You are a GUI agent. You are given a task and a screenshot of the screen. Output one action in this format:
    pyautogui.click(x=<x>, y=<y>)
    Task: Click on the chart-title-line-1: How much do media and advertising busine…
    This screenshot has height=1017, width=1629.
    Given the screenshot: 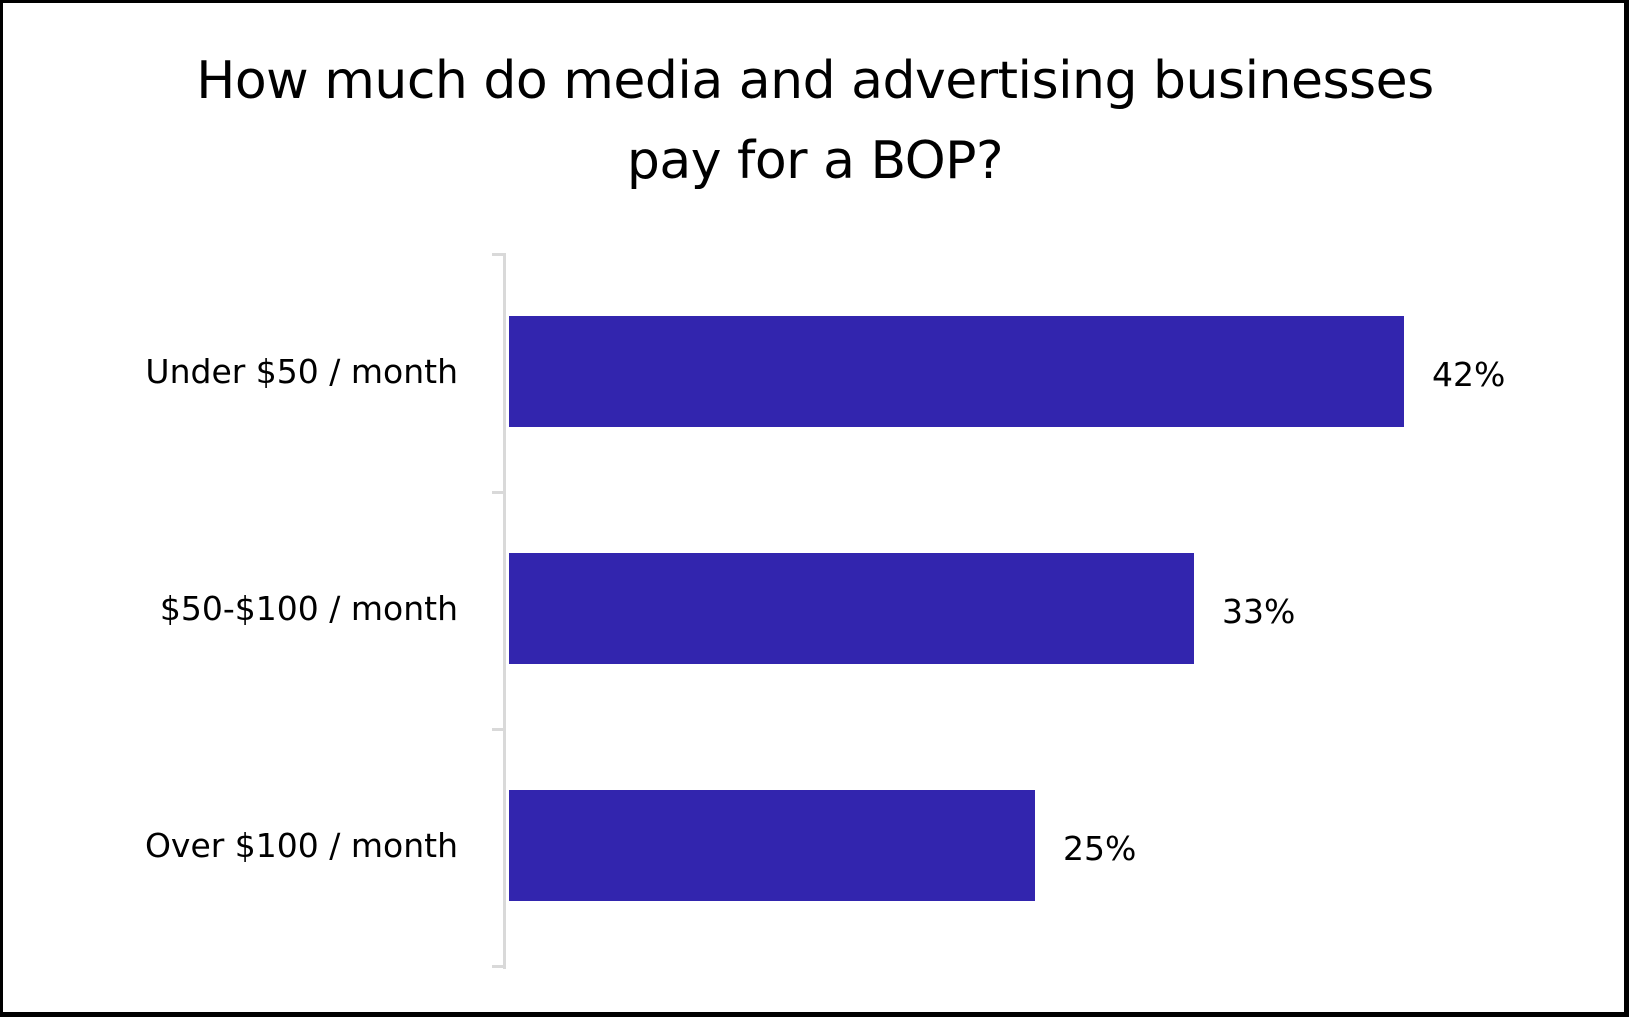 What is the action you would take?
    pyautogui.click(x=815, y=81)
    